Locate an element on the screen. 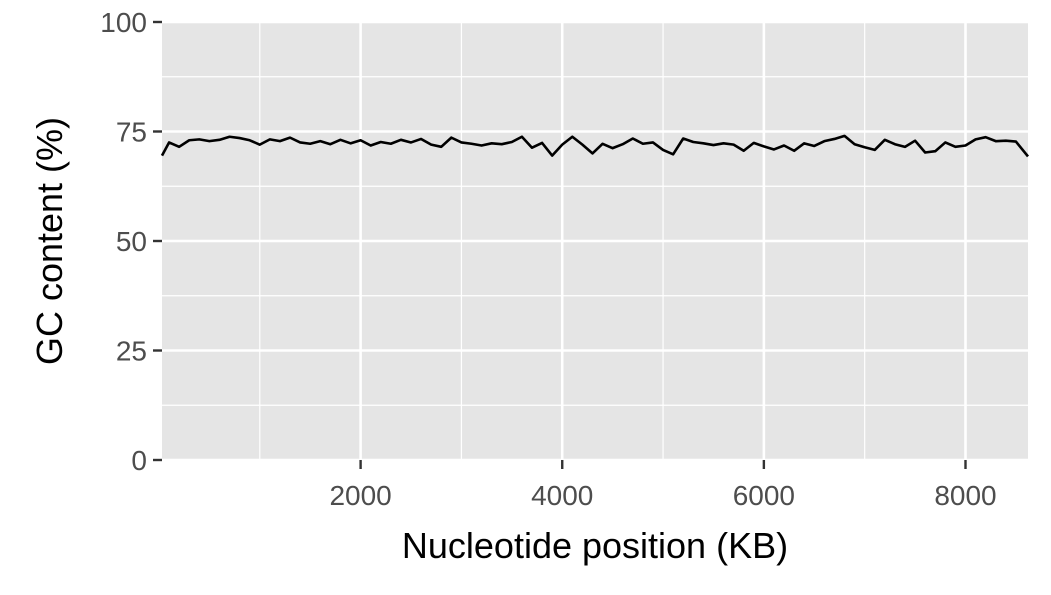 Image resolution: width=1051 pixels, height=595 pixels. x-tick-label: 4000 is located at coordinates (562, 495).